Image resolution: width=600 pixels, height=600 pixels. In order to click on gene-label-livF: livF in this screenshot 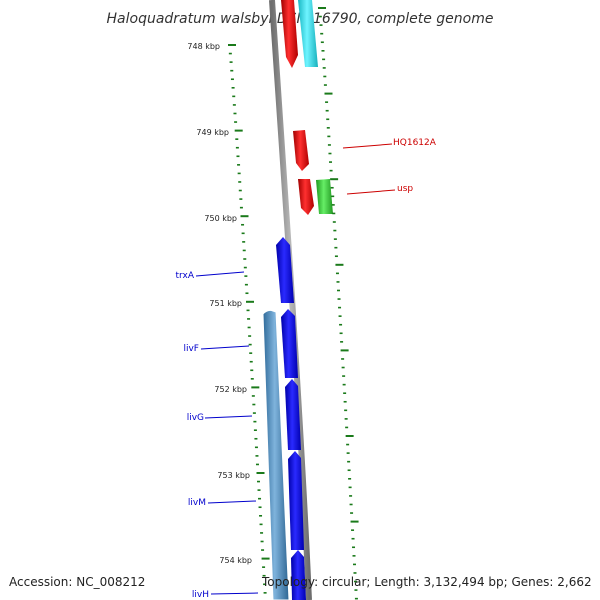, I will do `click(191, 349)`.